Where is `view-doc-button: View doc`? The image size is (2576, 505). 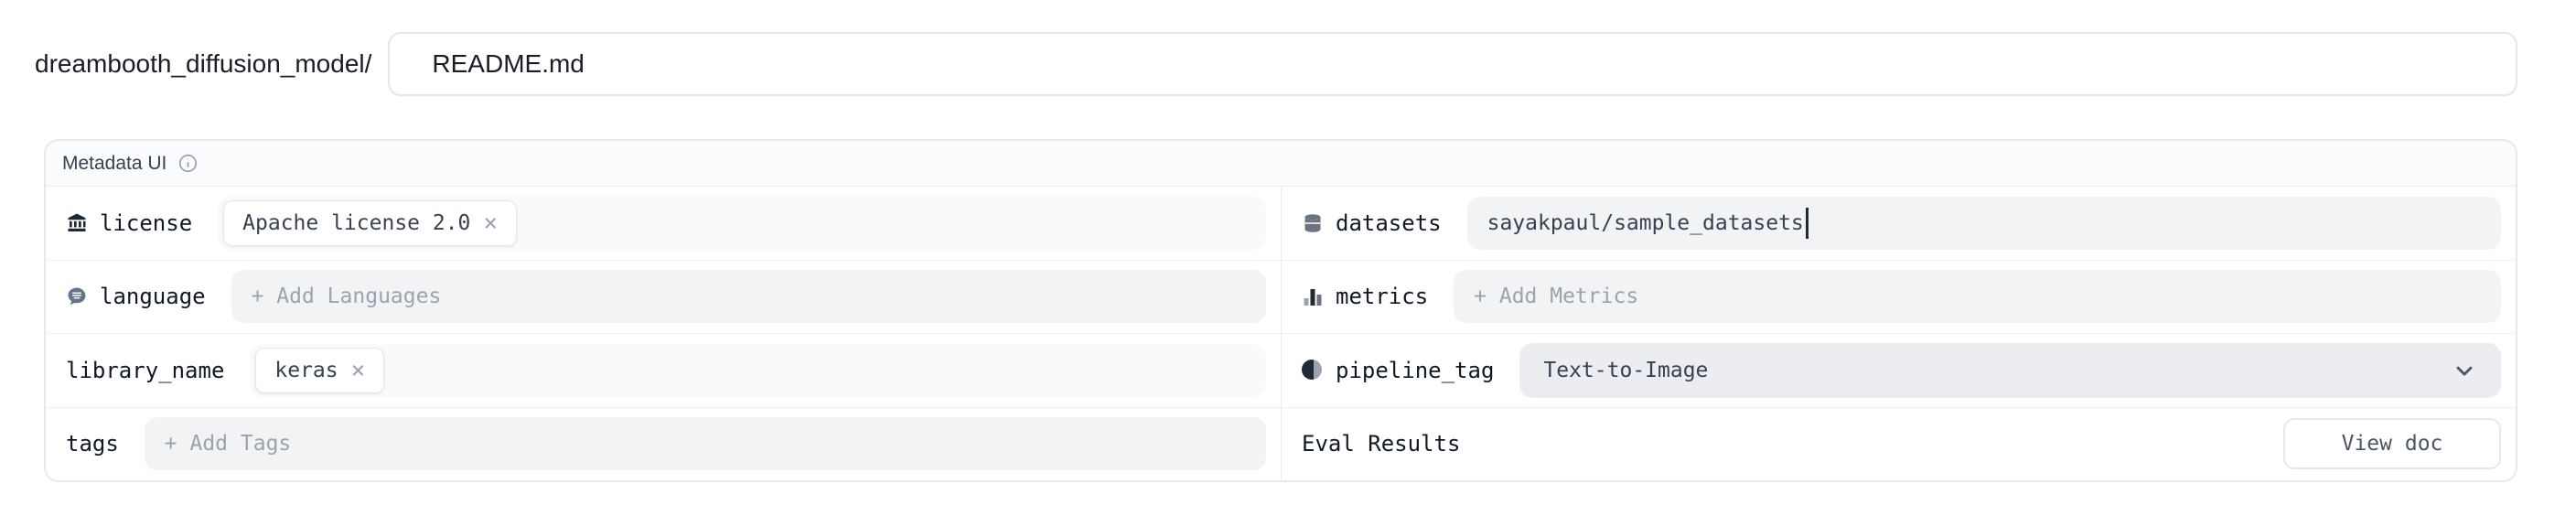 view-doc-button: View doc is located at coordinates (2392, 444).